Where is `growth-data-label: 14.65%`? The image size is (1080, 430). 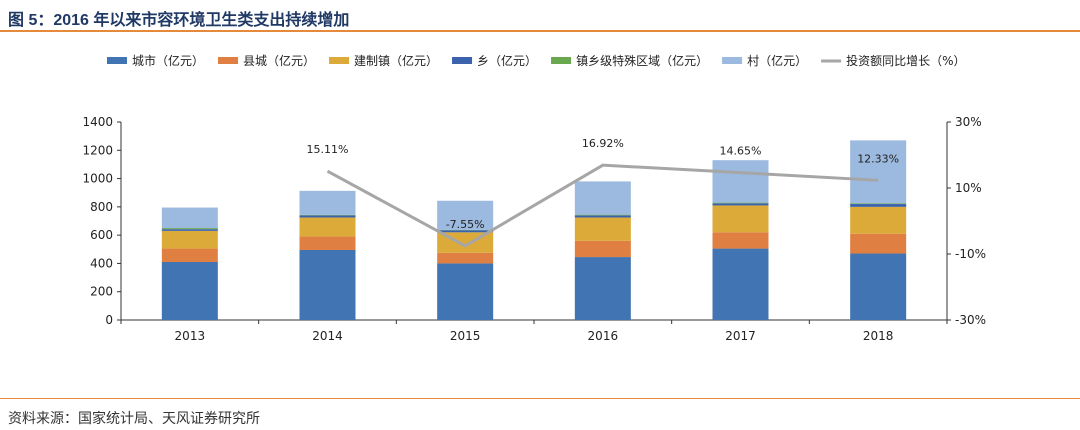 growth-data-label: 14.65% is located at coordinates (741, 151).